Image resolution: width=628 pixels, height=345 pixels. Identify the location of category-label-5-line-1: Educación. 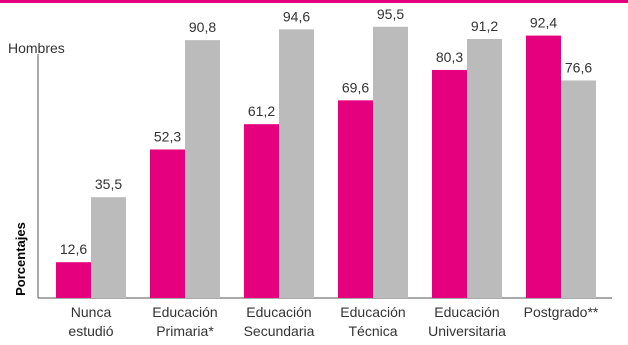
(466, 312).